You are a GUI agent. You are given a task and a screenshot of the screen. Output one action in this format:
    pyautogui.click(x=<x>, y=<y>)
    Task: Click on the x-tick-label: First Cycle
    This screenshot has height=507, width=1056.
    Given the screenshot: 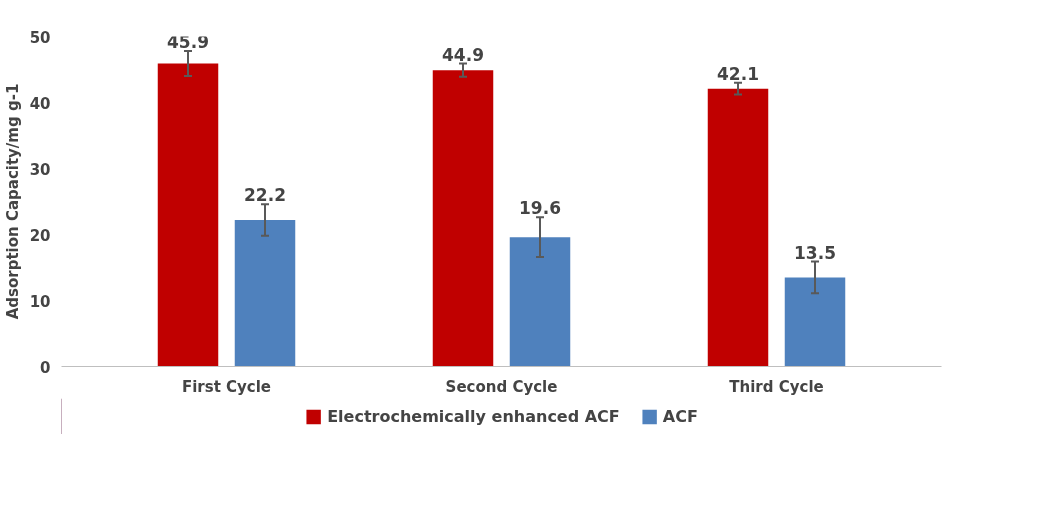 What is the action you would take?
    pyautogui.click(x=226, y=386)
    